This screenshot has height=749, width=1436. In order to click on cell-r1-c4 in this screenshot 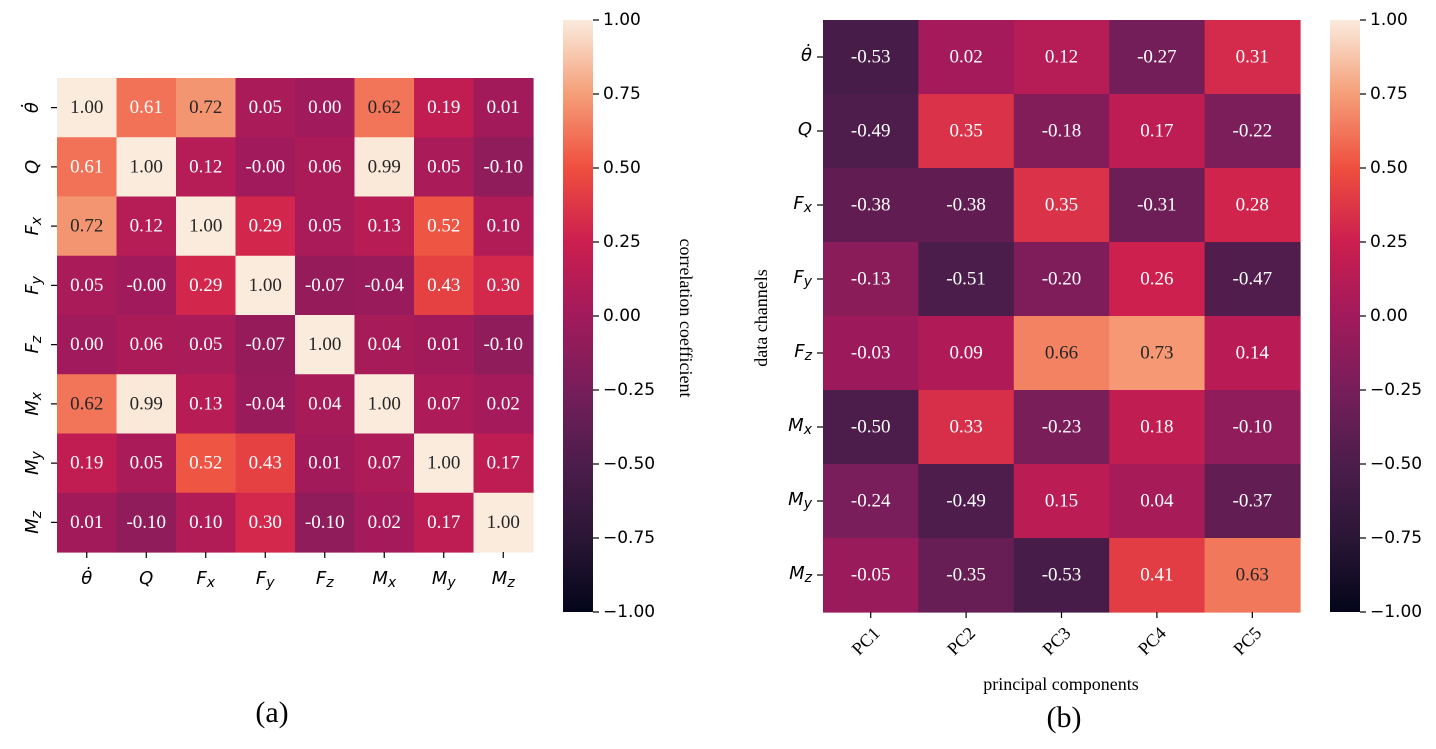, I will do `click(265, 108)`.